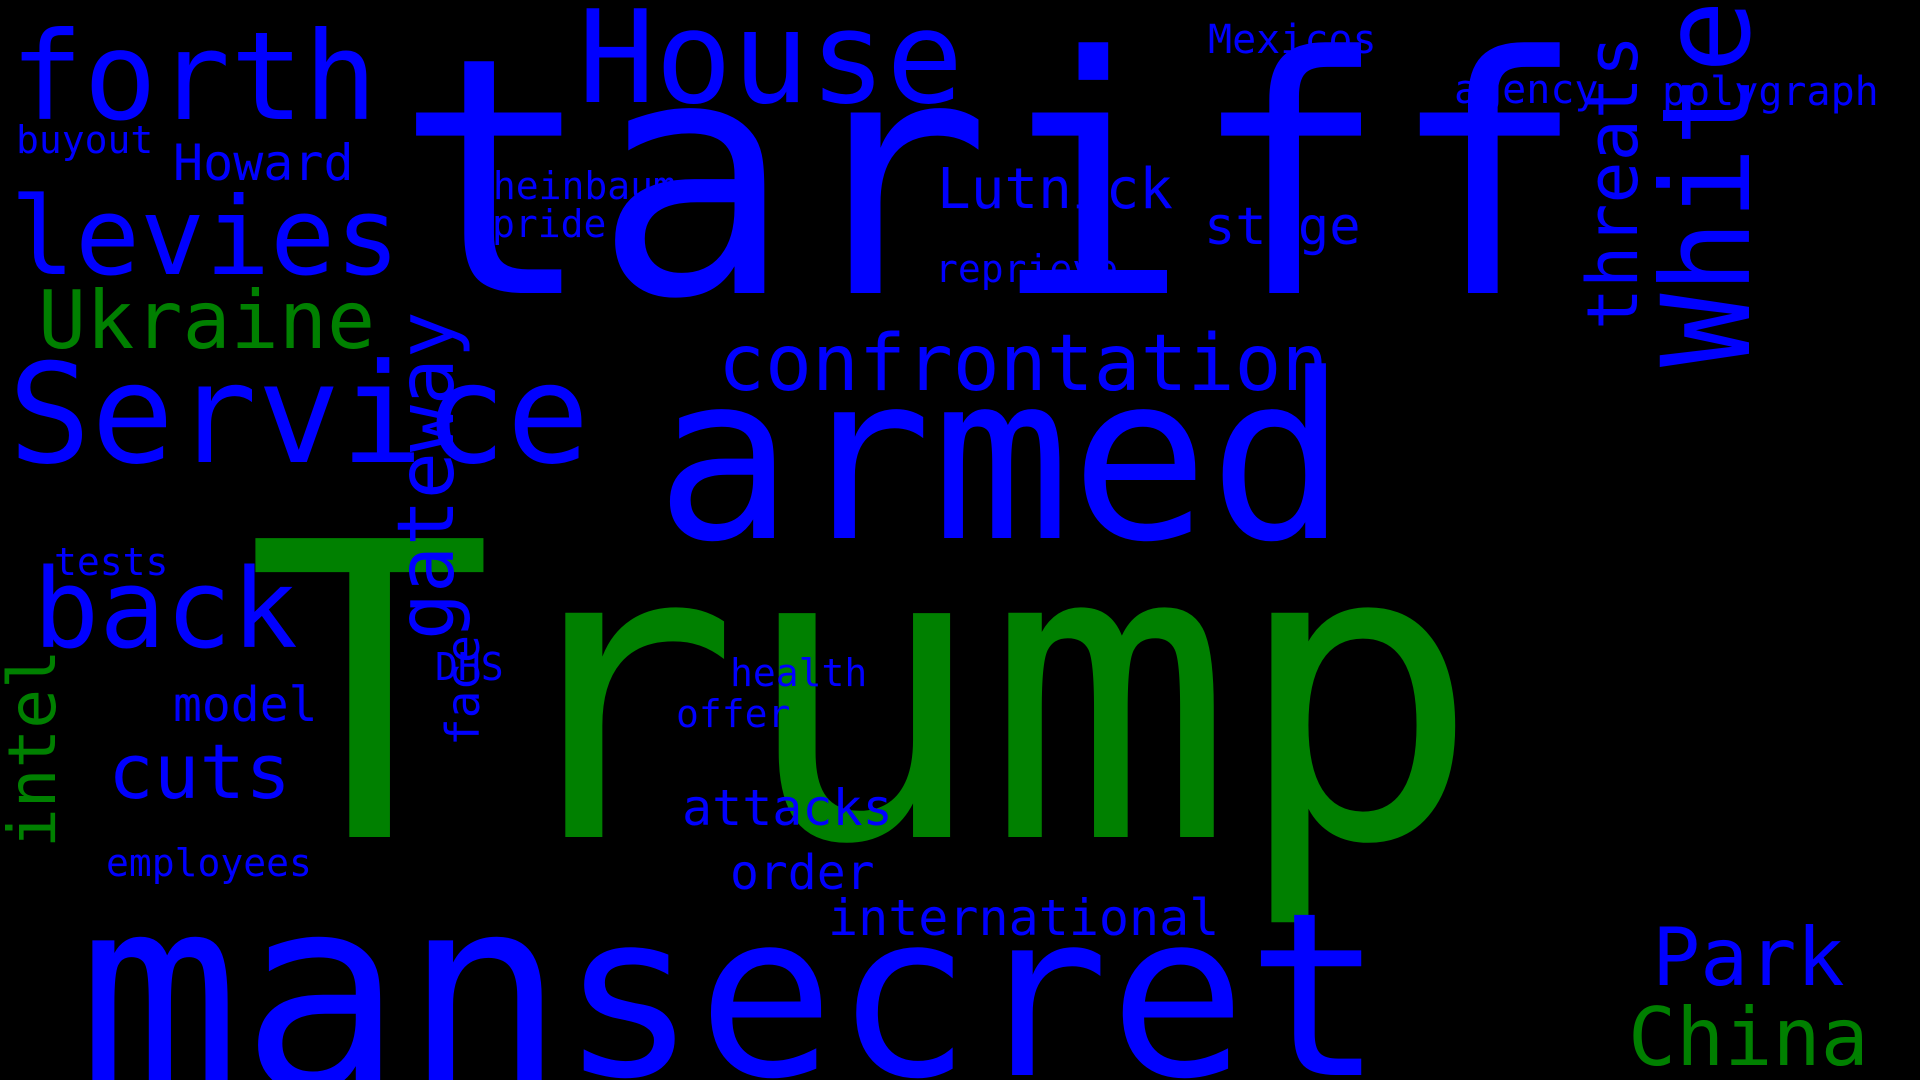  I want to click on word-gateway: gateway, so click(427, 475).